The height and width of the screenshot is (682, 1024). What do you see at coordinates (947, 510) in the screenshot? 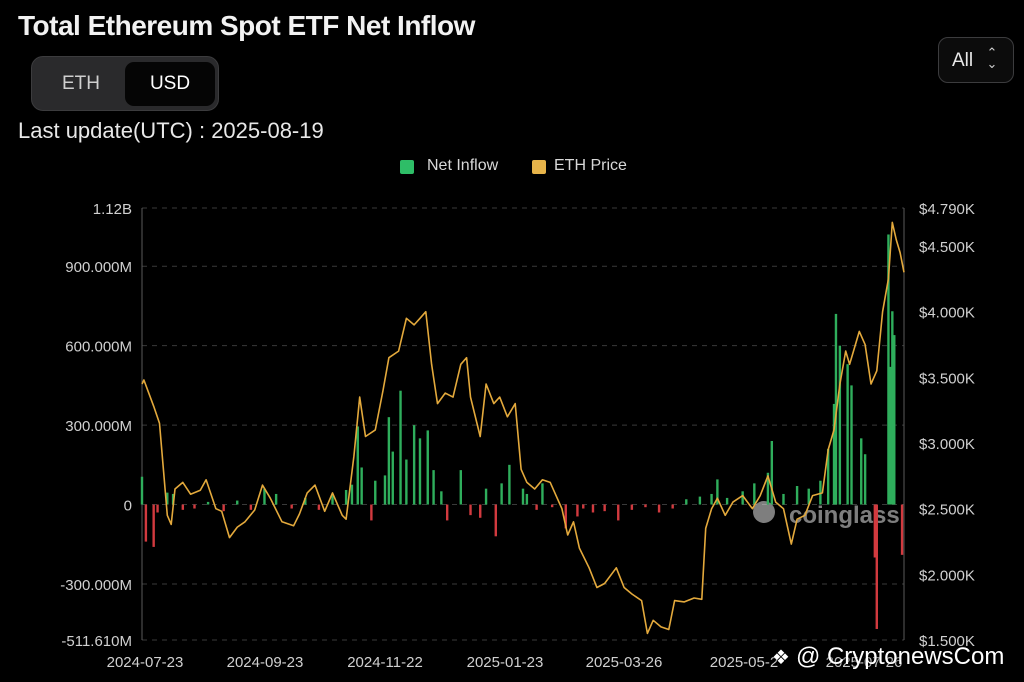
I see `right-tick-label: $2.500K` at bounding box center [947, 510].